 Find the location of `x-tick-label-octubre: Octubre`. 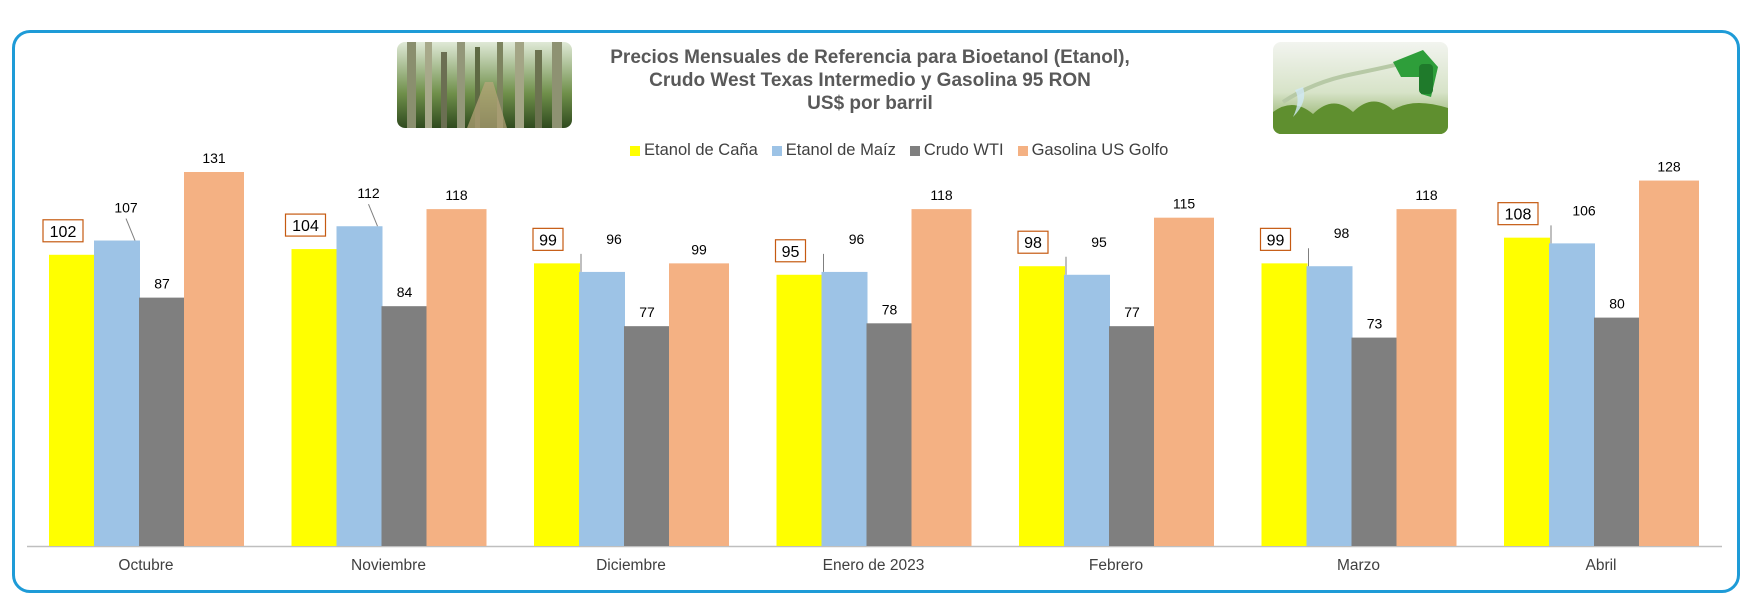

x-tick-label-octubre: Octubre is located at coordinates (145, 565).